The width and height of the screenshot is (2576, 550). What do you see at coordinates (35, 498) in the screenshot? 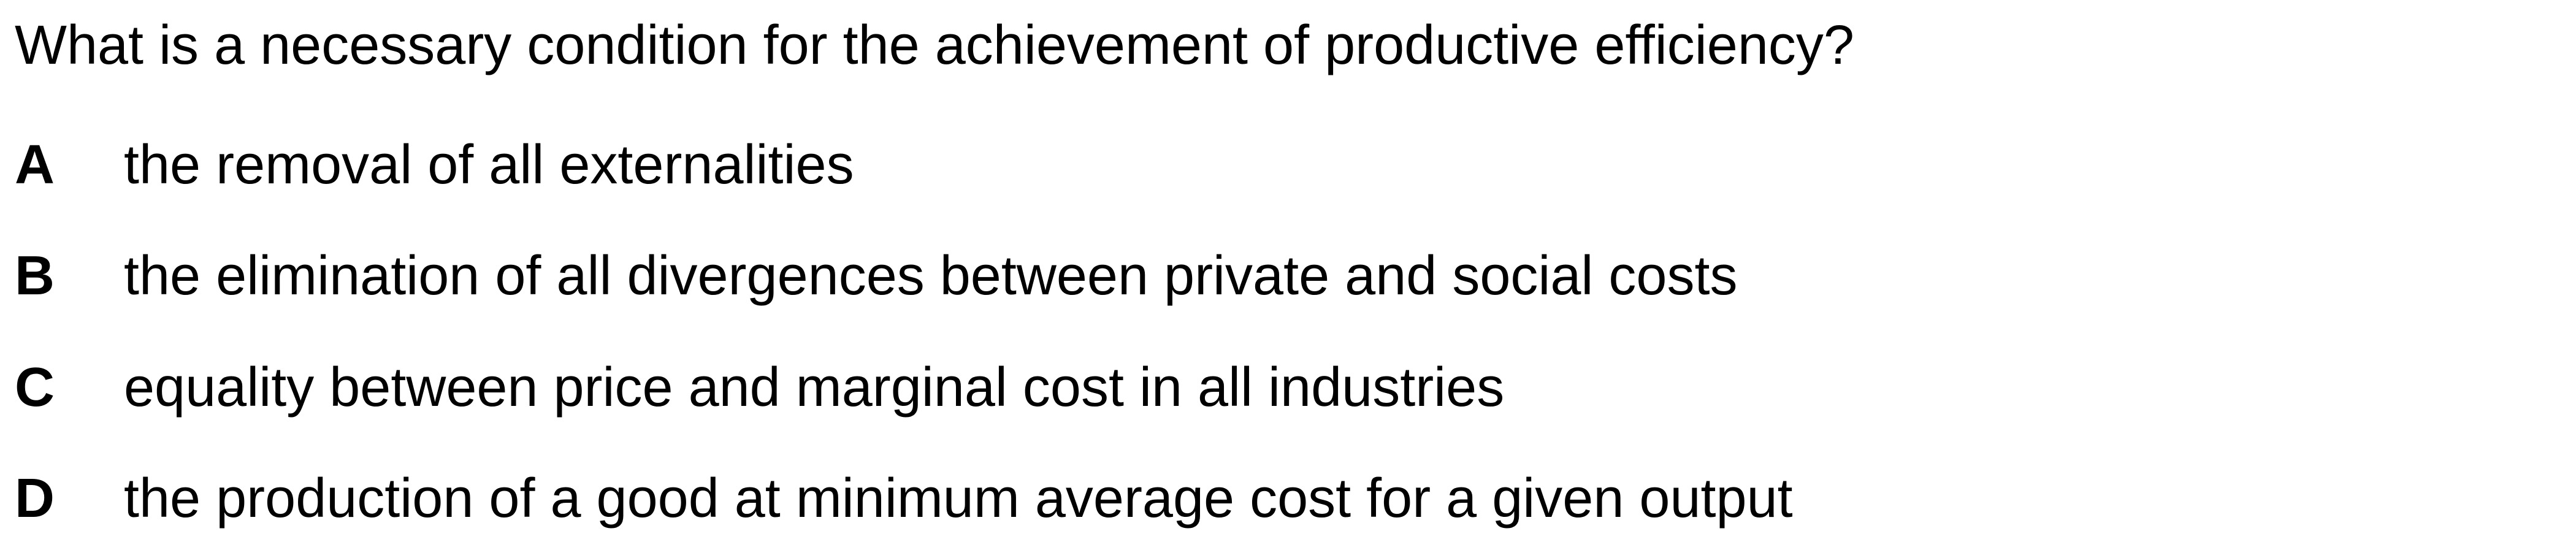
I see `option-letter: D` at bounding box center [35, 498].